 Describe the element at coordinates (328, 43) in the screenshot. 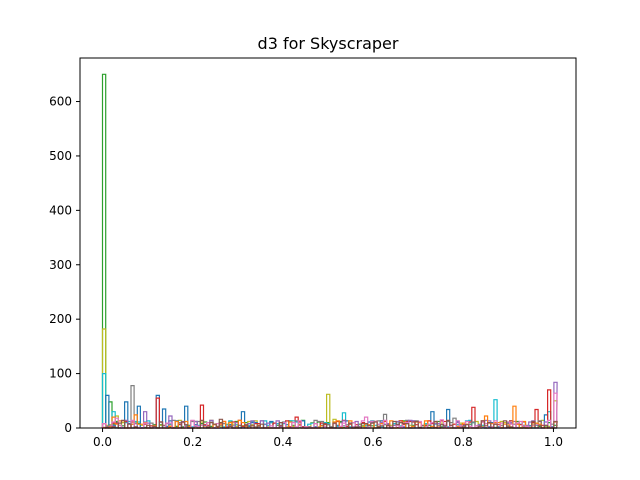

I see `chart-title: d3 for Skyscraper` at that location.